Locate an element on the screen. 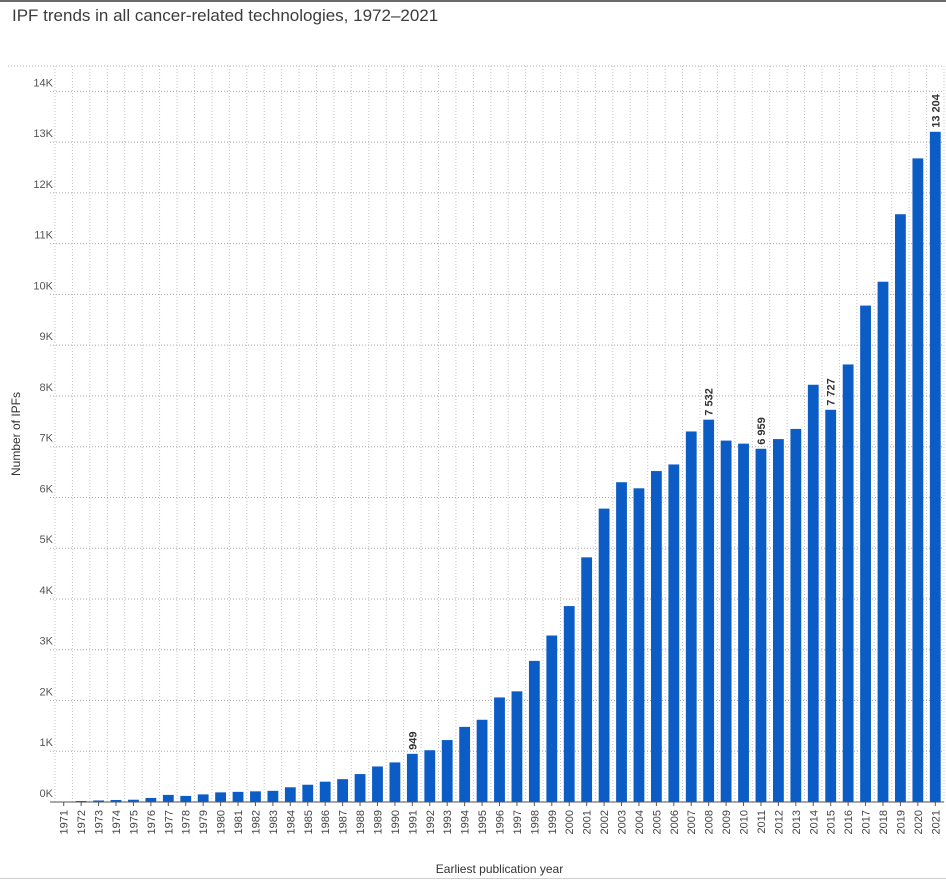 The image size is (946, 882). bar-1982 is located at coordinates (255, 796).